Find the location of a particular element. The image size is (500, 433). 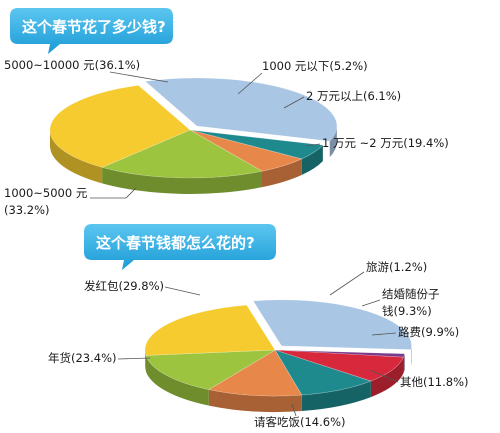

slice-label: 其他(11.8%) is located at coordinates (434, 382).